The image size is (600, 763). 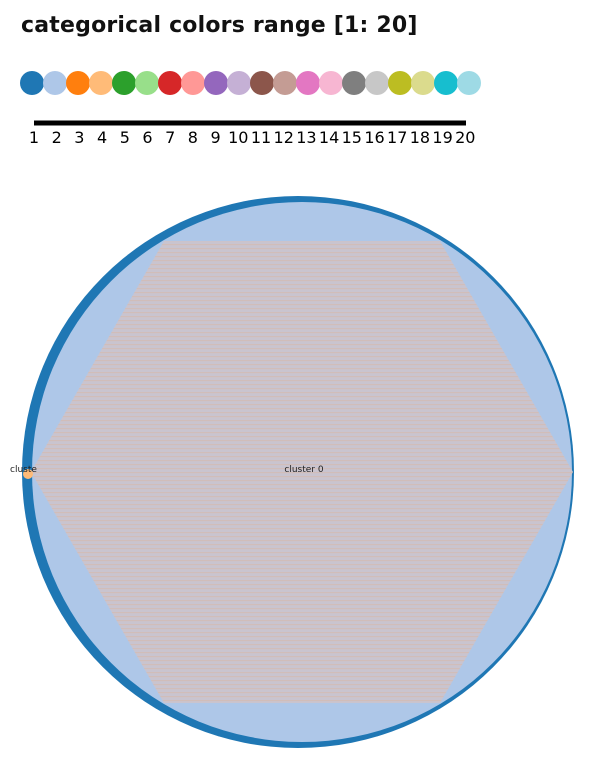 What do you see at coordinates (193, 137) in the screenshot?
I see `palette-tick-label: 8` at bounding box center [193, 137].